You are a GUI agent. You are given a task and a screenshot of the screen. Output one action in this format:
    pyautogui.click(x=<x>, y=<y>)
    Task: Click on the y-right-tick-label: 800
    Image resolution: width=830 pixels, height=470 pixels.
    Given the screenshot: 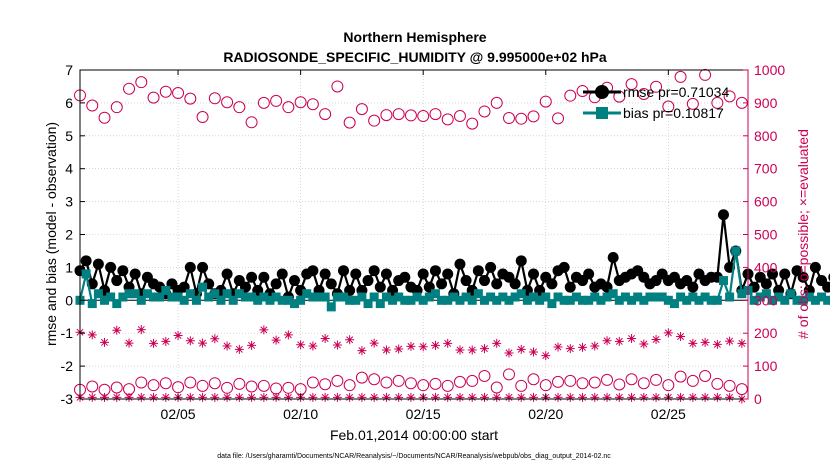 What is the action you would take?
    pyautogui.click(x=766, y=136)
    